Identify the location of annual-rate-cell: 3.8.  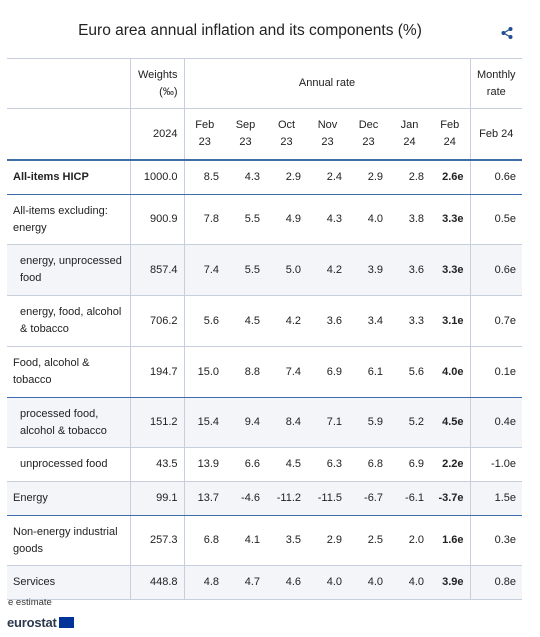
(409, 219).